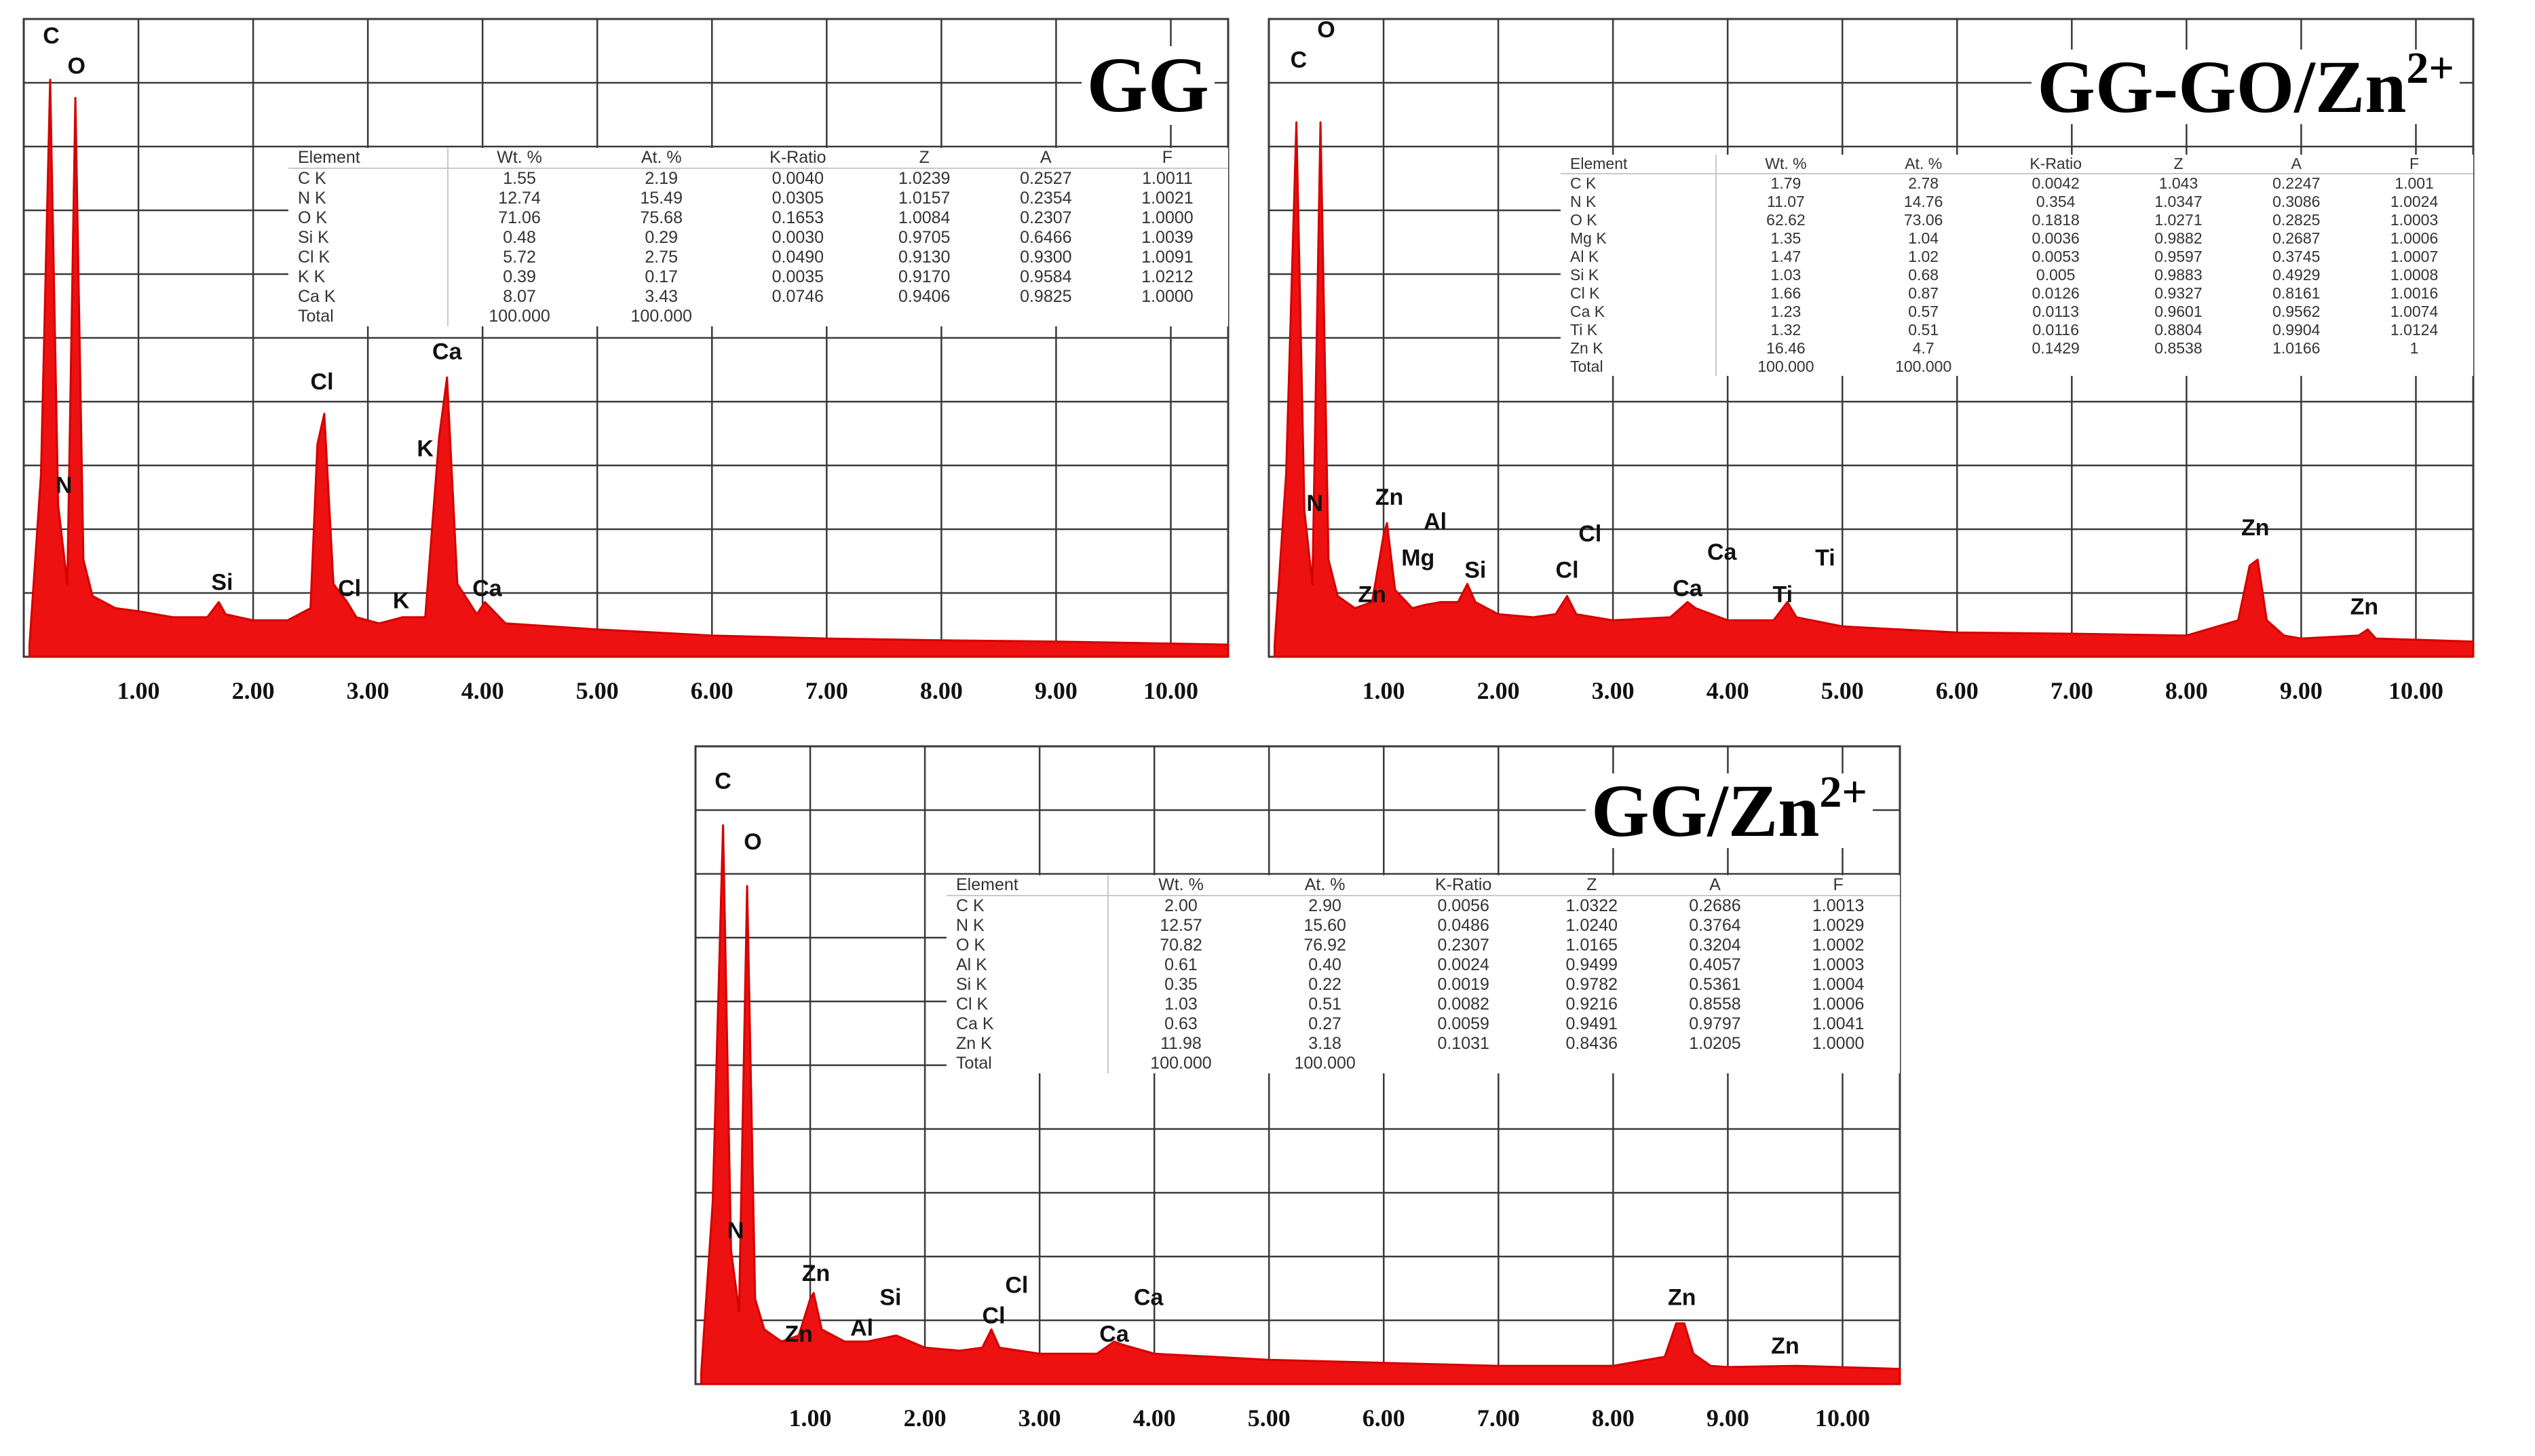  Describe the element at coordinates (2055, 311) in the screenshot. I see `table-cell: 0.0113` at that location.